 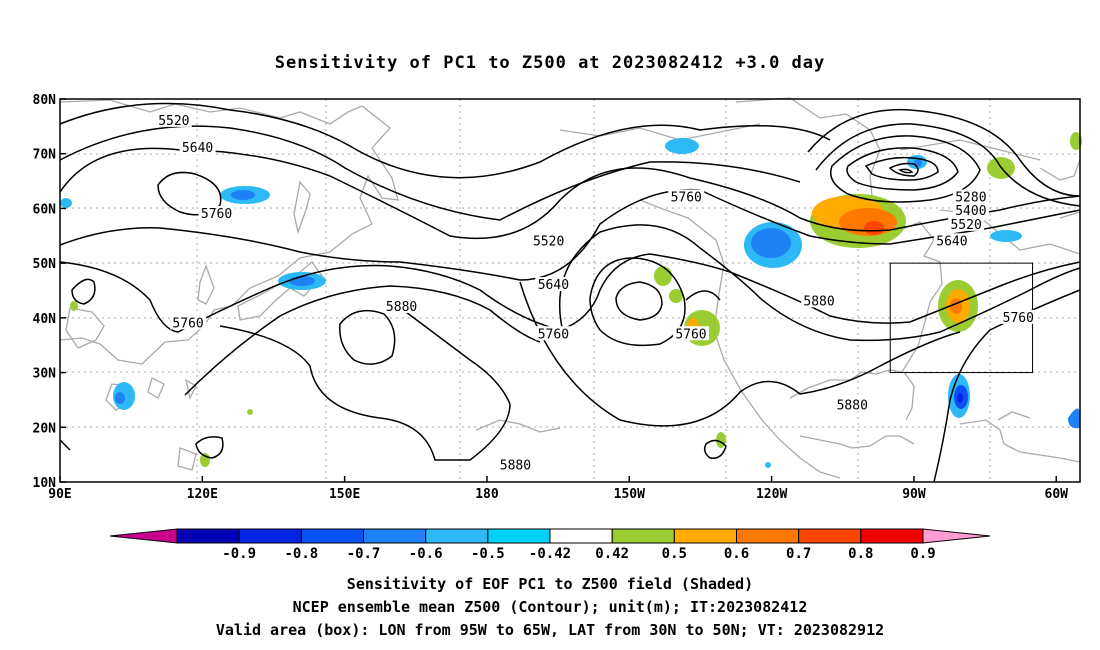 What do you see at coordinates (59, 494) in the screenshot?
I see `lon-label: 90E` at bounding box center [59, 494].